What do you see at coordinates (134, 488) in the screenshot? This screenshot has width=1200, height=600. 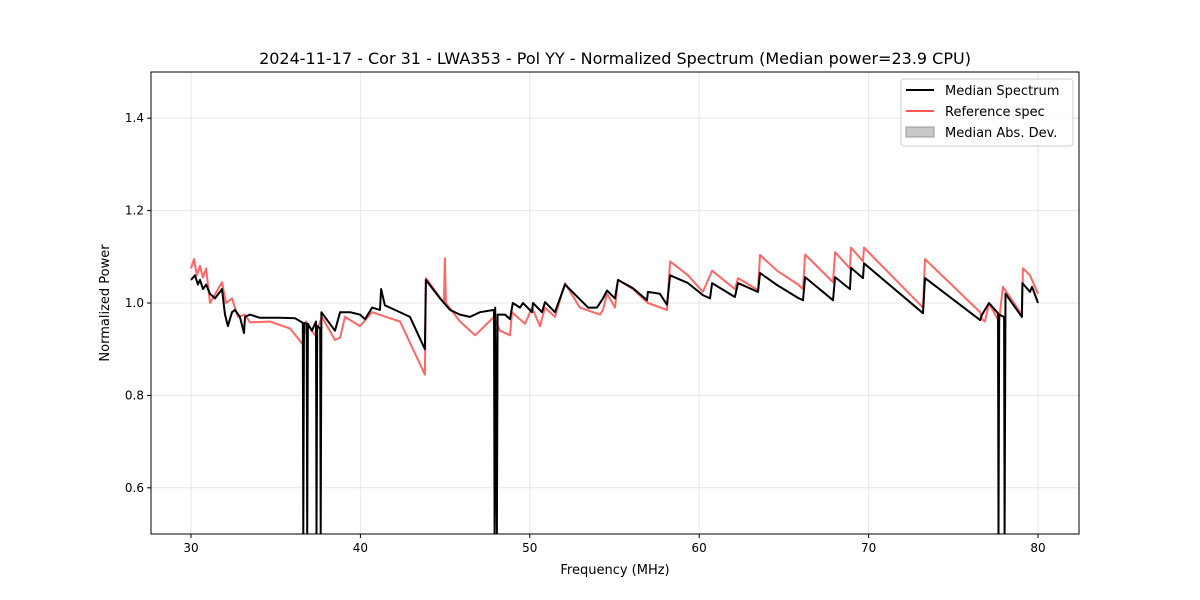 I see `y-tick-label: 0.6` at bounding box center [134, 488].